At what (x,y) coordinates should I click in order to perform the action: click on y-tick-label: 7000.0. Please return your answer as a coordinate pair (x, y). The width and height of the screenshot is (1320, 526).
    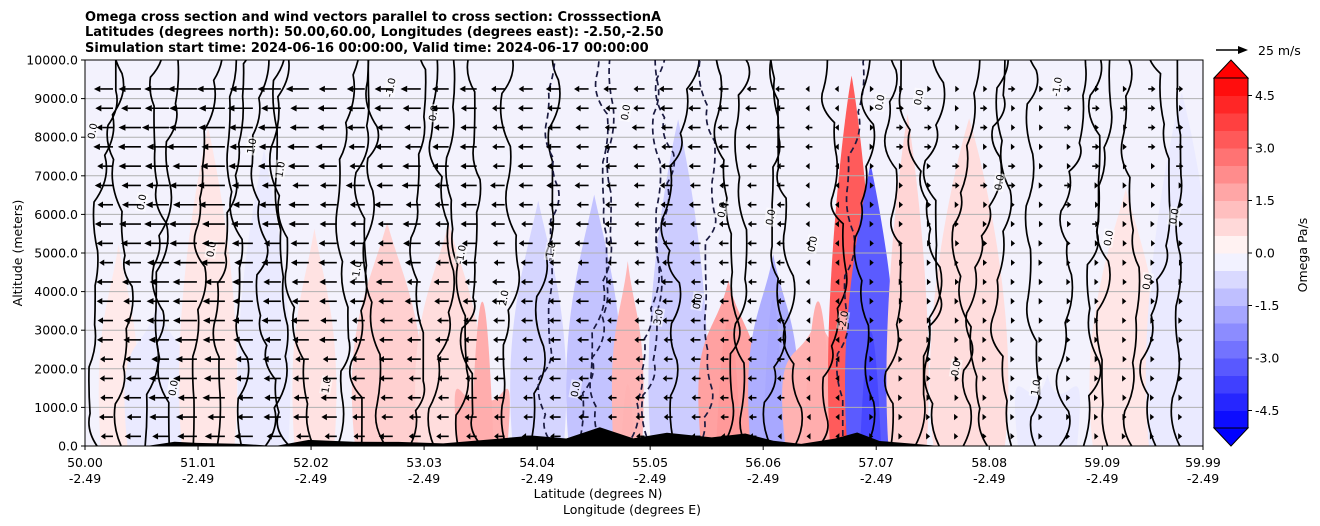
    Looking at the image, I should click on (56, 175).